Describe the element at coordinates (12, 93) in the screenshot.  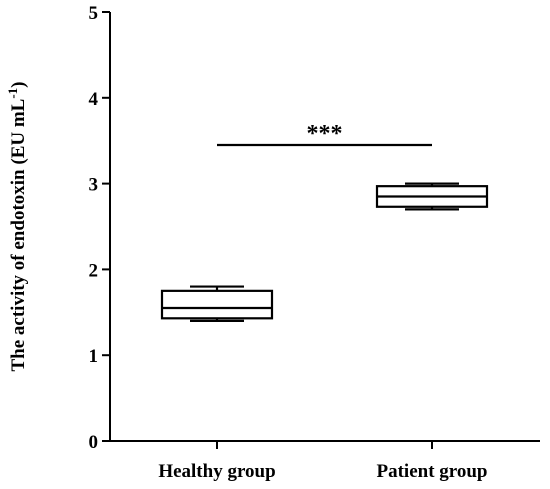
I see `y-axis-title-superscript: -1` at that location.